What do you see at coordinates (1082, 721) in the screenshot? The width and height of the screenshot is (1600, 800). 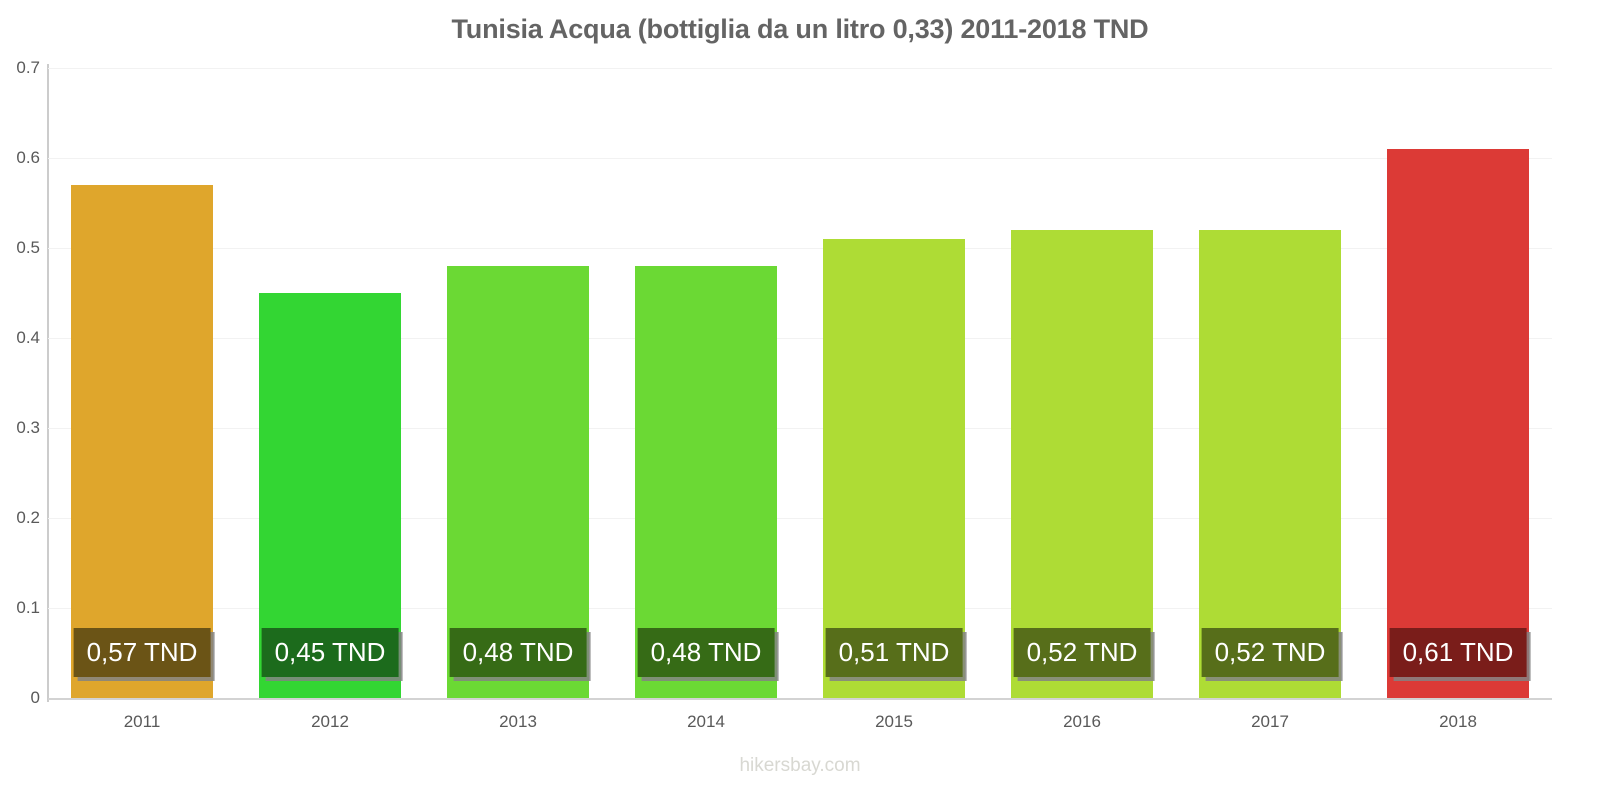 I see `x-axis-tick-label: 2016` at bounding box center [1082, 721].